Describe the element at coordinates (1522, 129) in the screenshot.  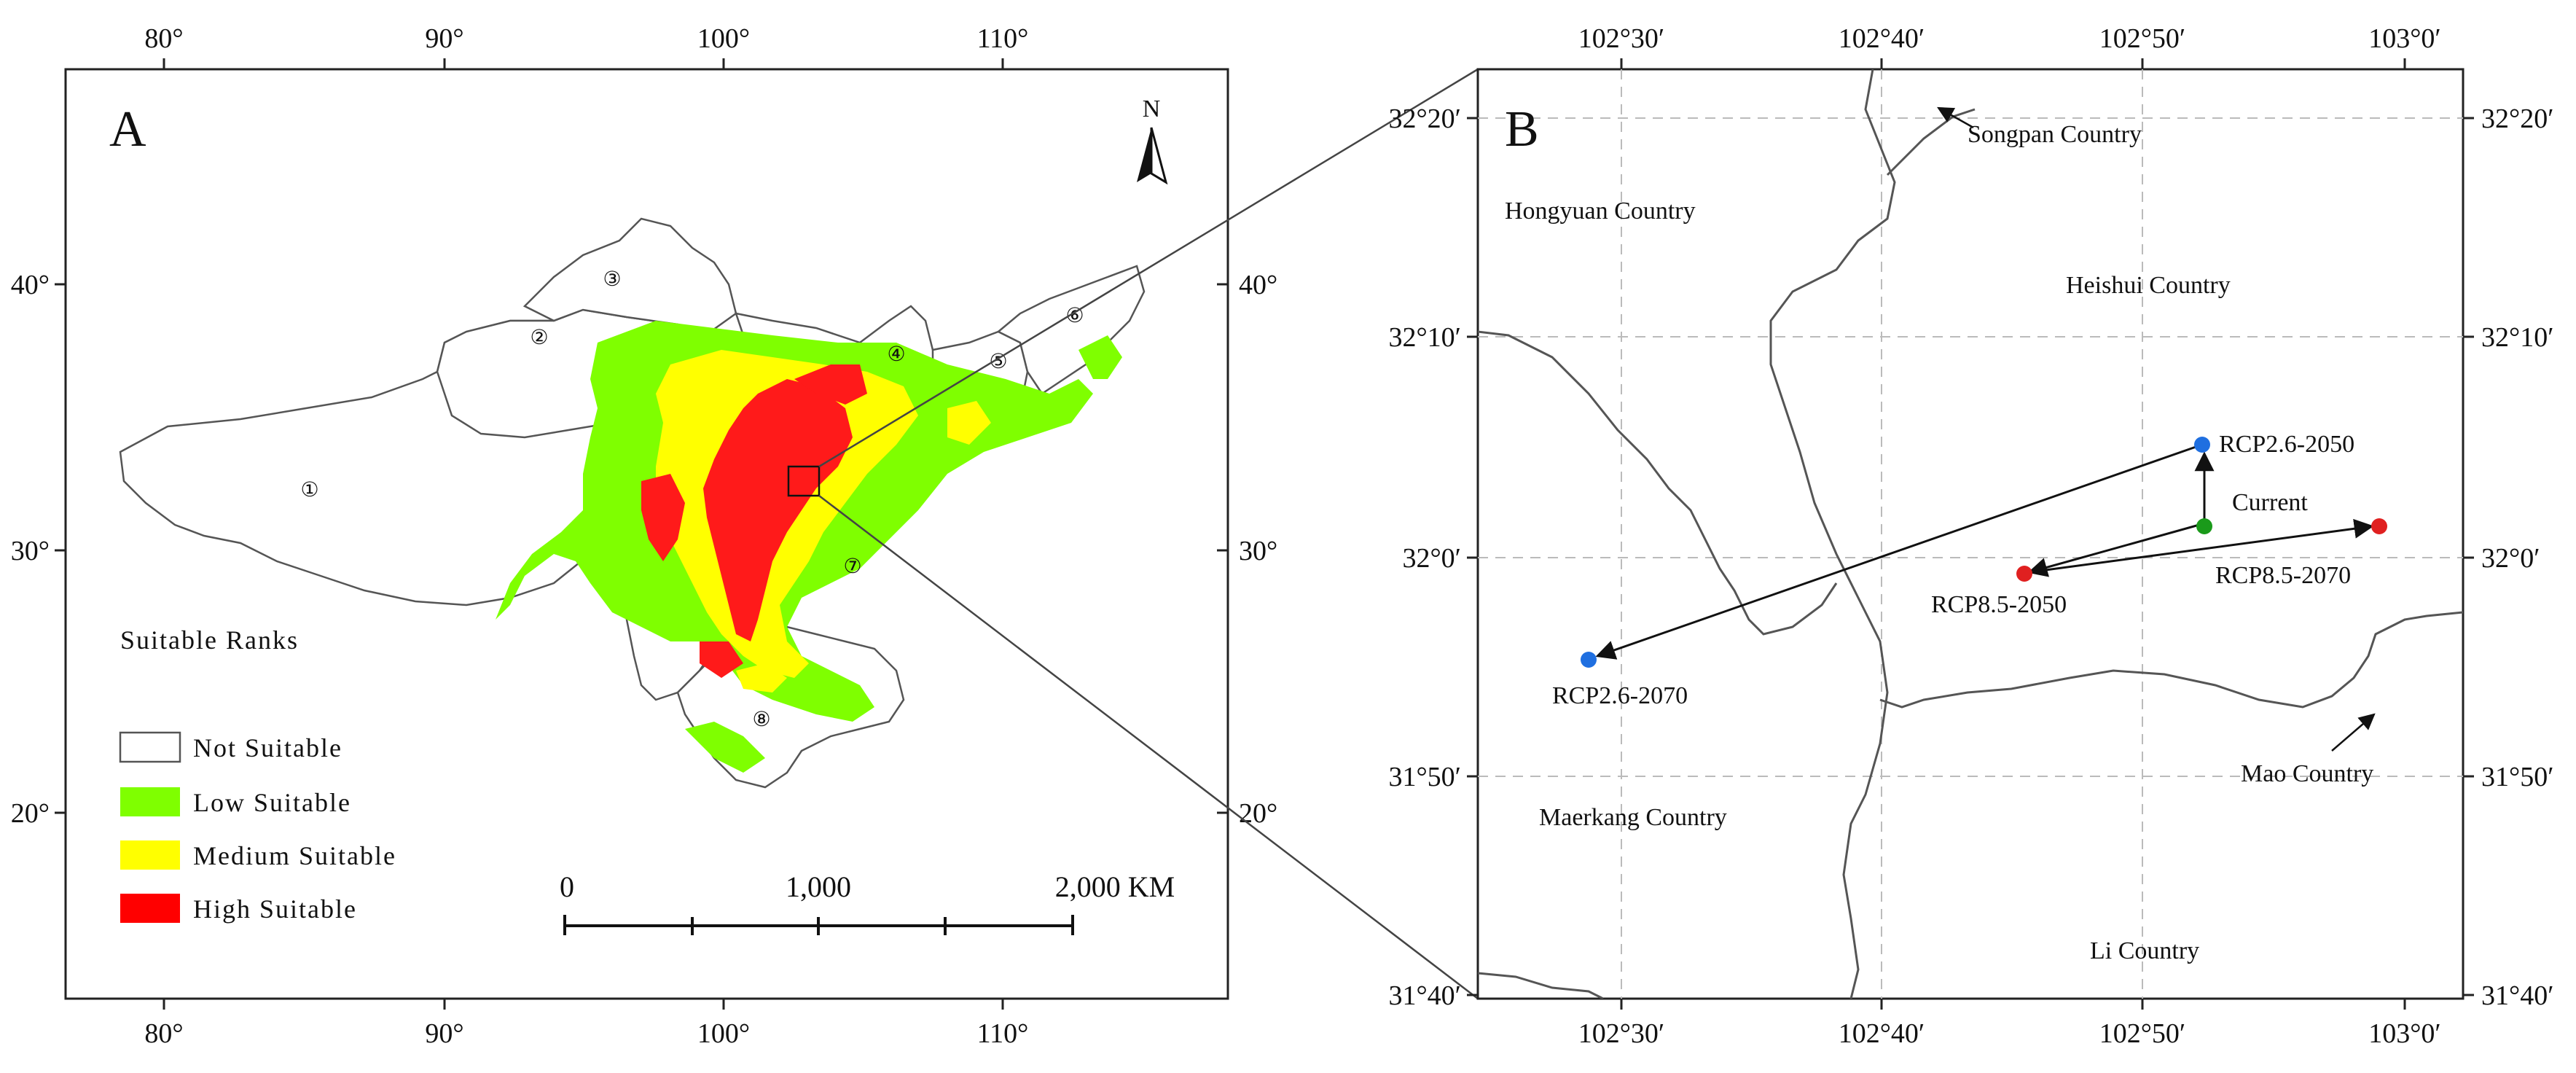
I see `panel-b-label: B` at that location.